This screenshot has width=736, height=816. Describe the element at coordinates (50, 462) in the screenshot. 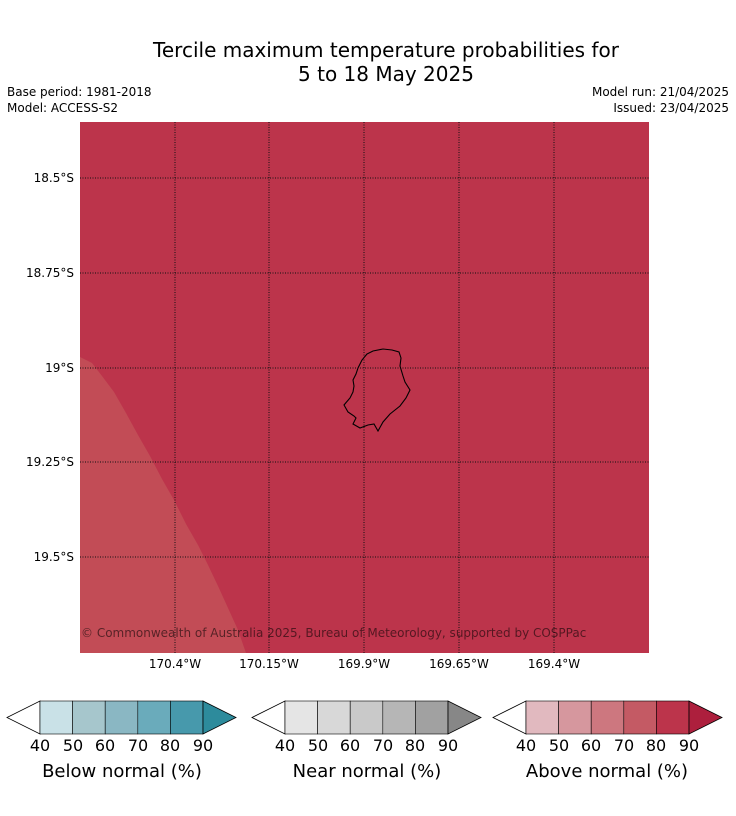

I see `lat-label-4: 19.25°S` at that location.